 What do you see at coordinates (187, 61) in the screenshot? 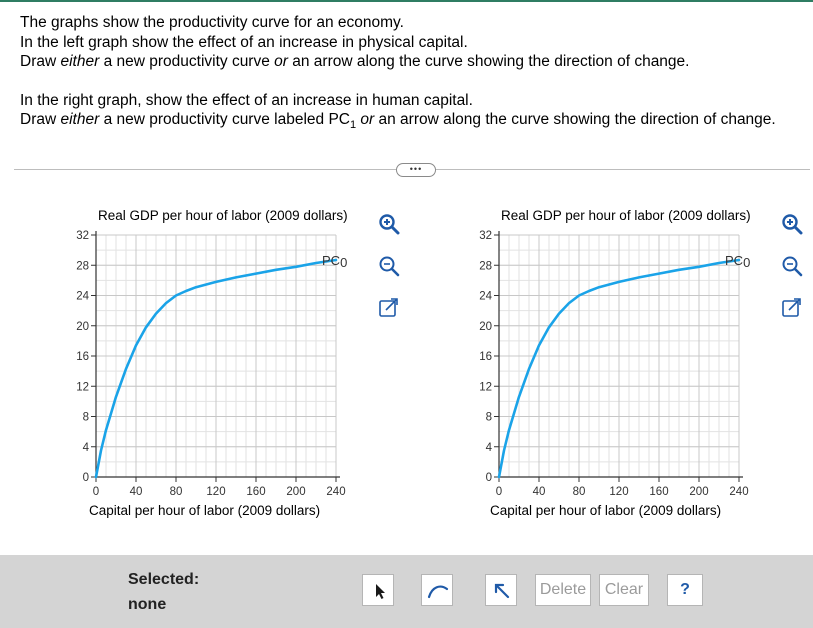
I see `instruction-text: a new productivity curve` at bounding box center [187, 61].